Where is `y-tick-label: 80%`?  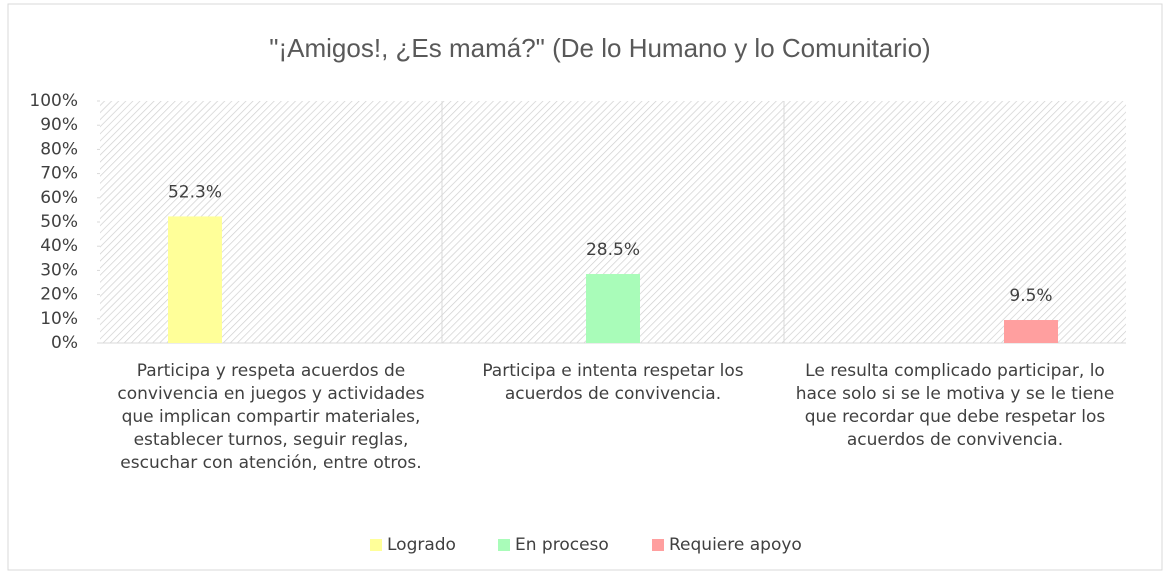 y-tick-label: 80% is located at coordinates (59, 149).